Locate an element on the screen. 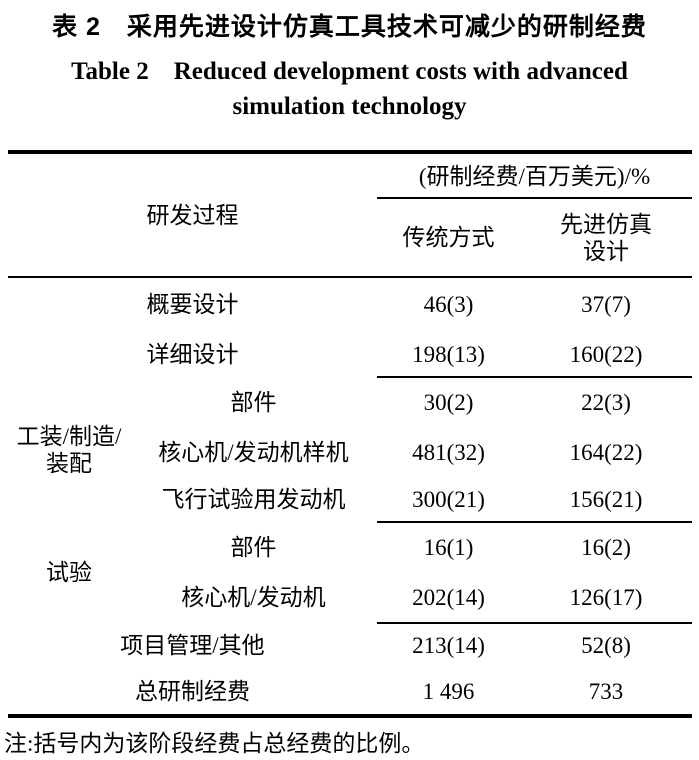 The width and height of the screenshot is (699, 760). value-advanced: 160(22) is located at coordinates (606, 354).